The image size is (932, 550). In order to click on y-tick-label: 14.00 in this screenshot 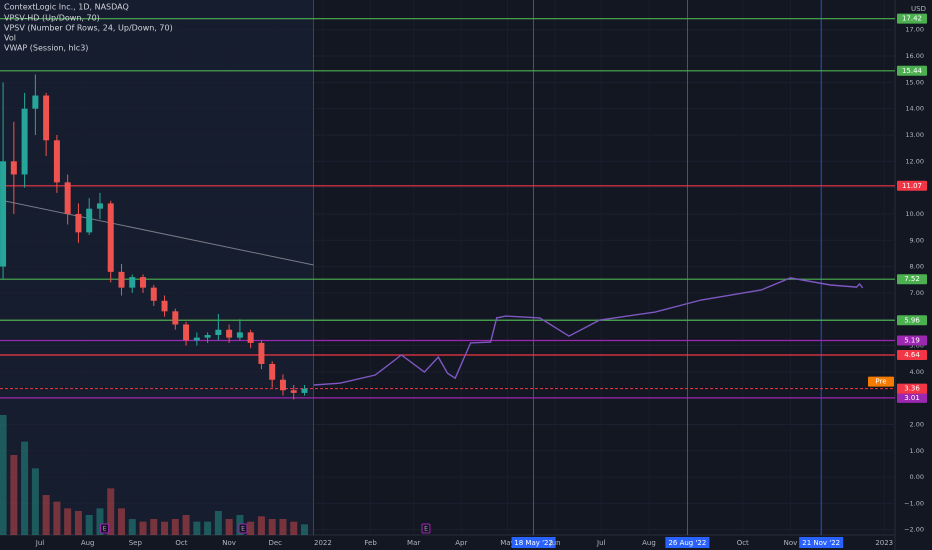, I will do `click(914, 109)`.